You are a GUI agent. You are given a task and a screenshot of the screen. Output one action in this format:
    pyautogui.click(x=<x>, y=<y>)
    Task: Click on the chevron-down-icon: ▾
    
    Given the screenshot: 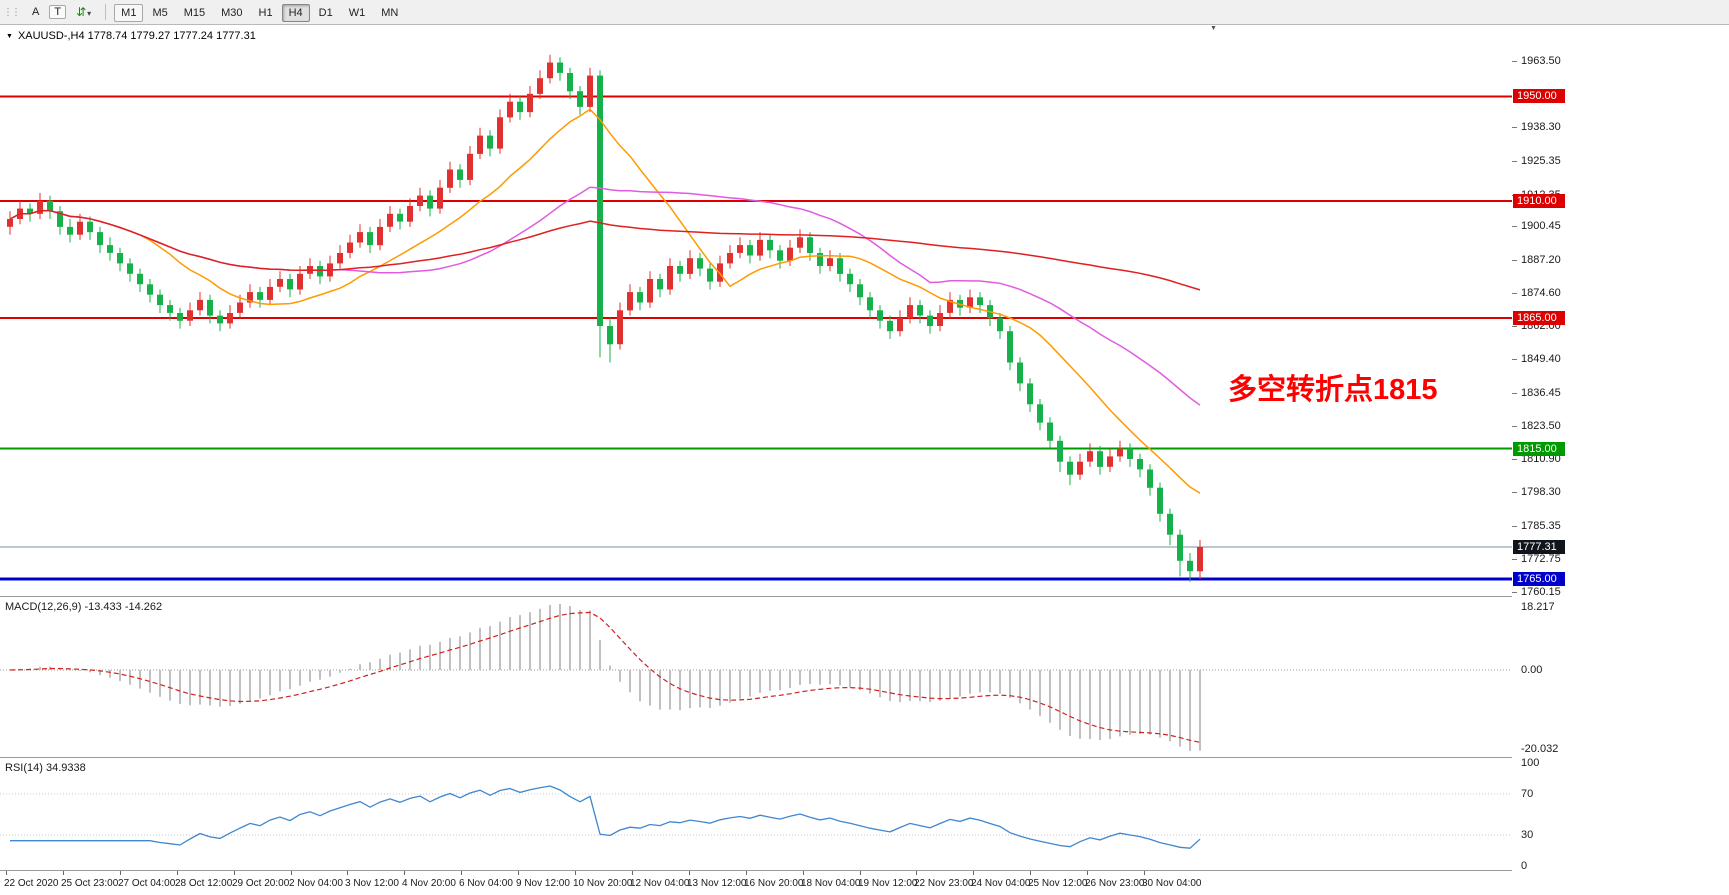 What is the action you would take?
    pyautogui.click(x=89, y=13)
    